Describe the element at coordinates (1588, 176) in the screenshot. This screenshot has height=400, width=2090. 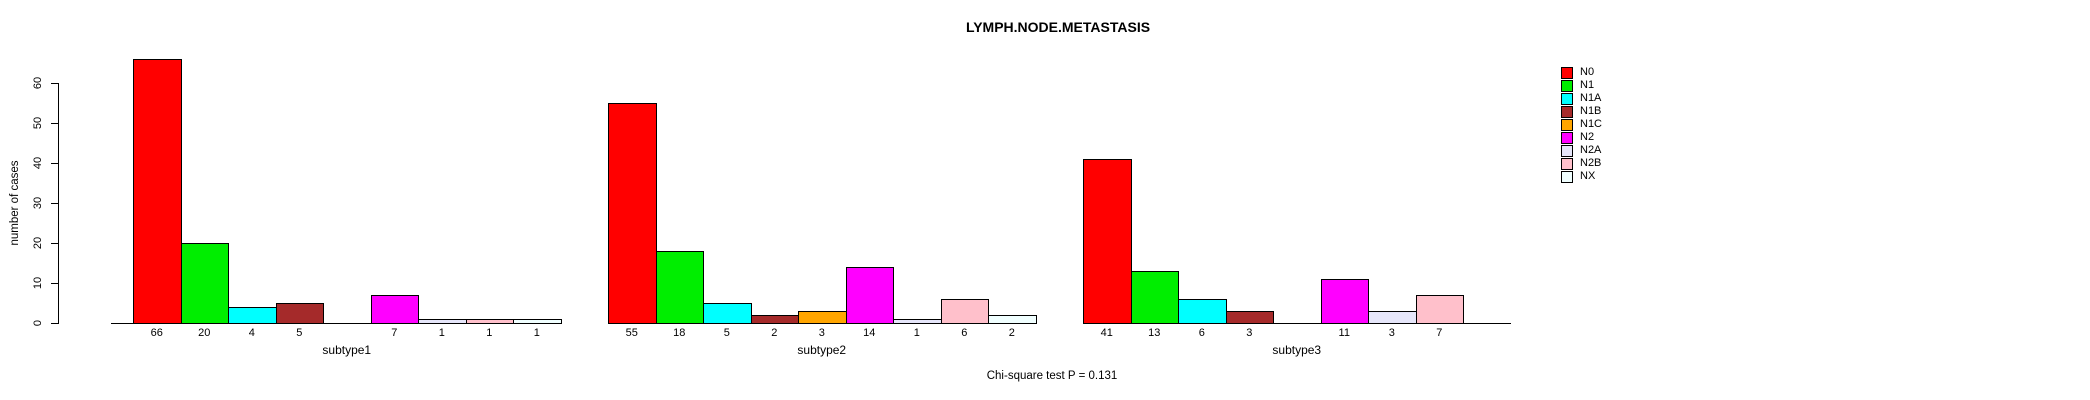
I see `legend-label-NX: NX` at that location.